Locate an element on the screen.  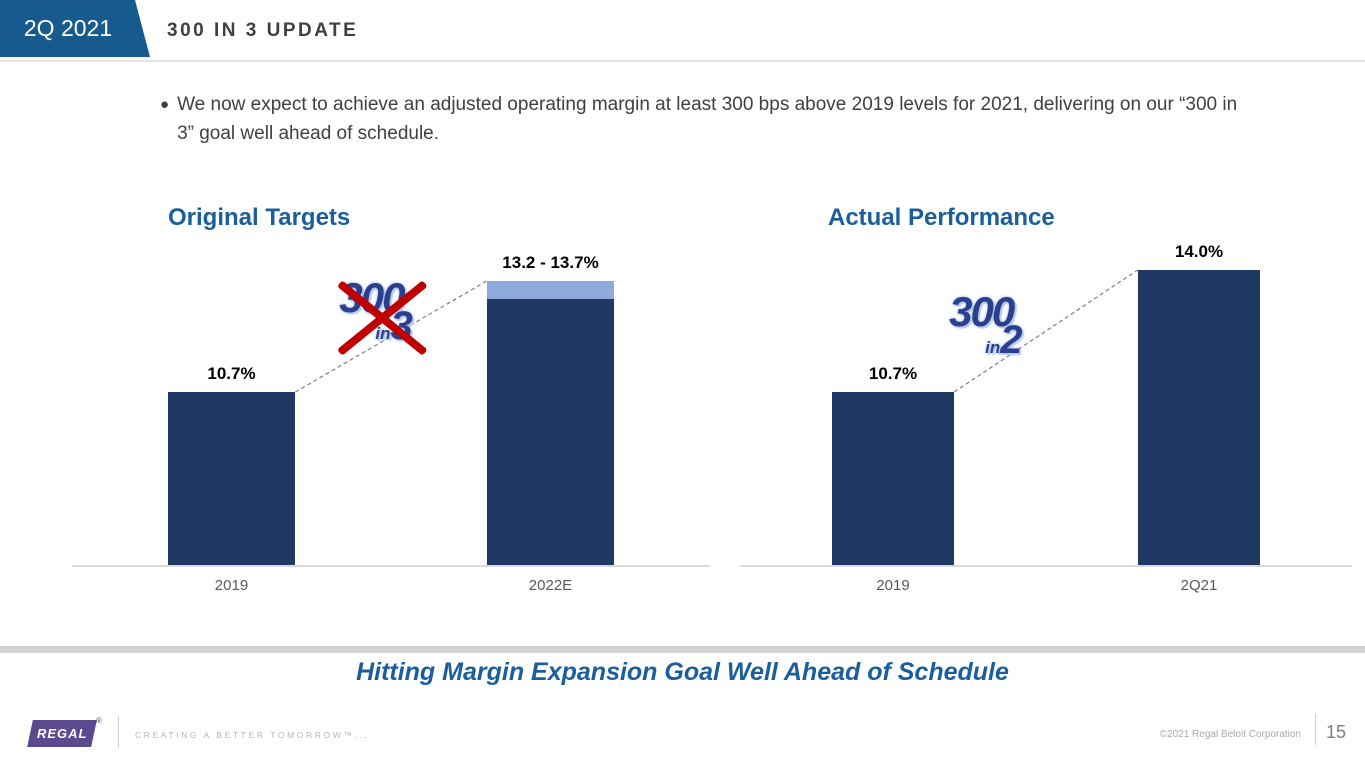
regal-logo: REGAL is located at coordinates (62, 733).